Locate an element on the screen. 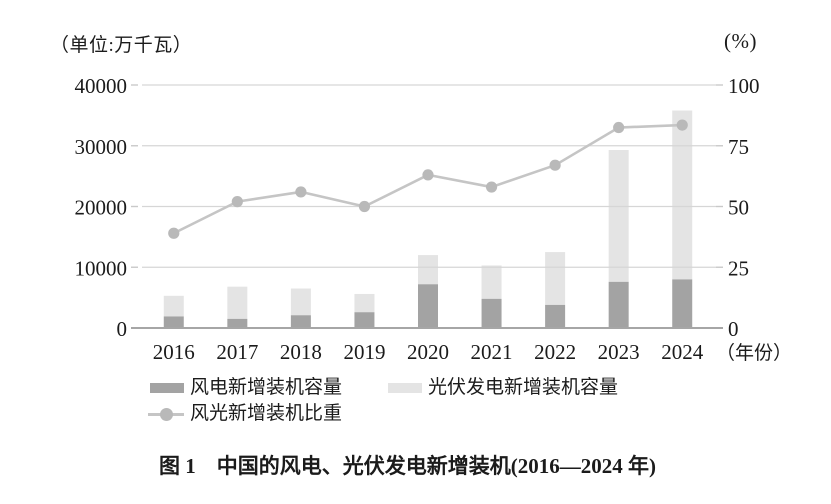 The image size is (831, 504). x-axis-label-2018: 2018 is located at coordinates (301, 352).